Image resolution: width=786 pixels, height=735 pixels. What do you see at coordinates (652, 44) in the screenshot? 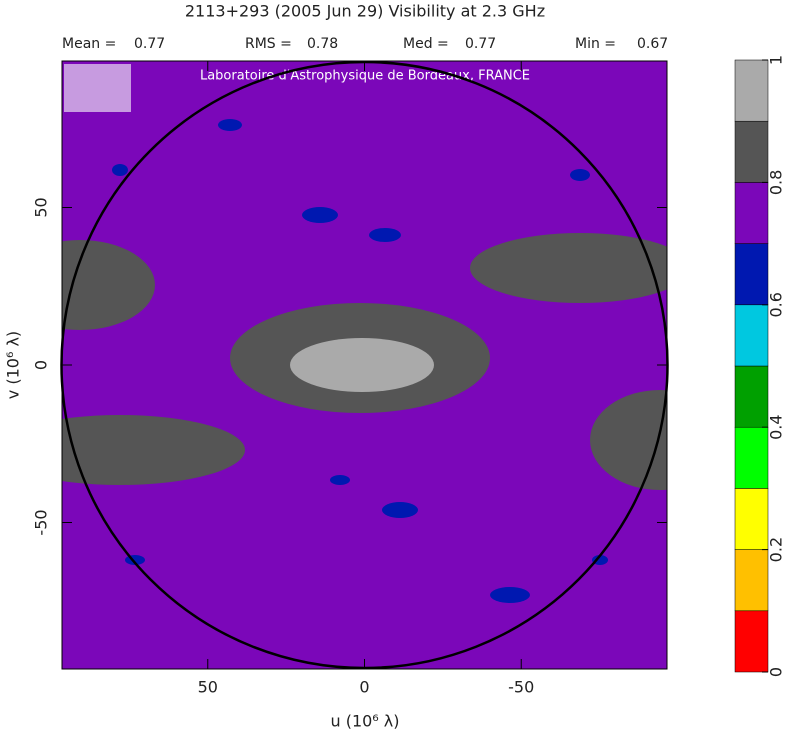
I see `stat-value: 0.67` at bounding box center [652, 44].